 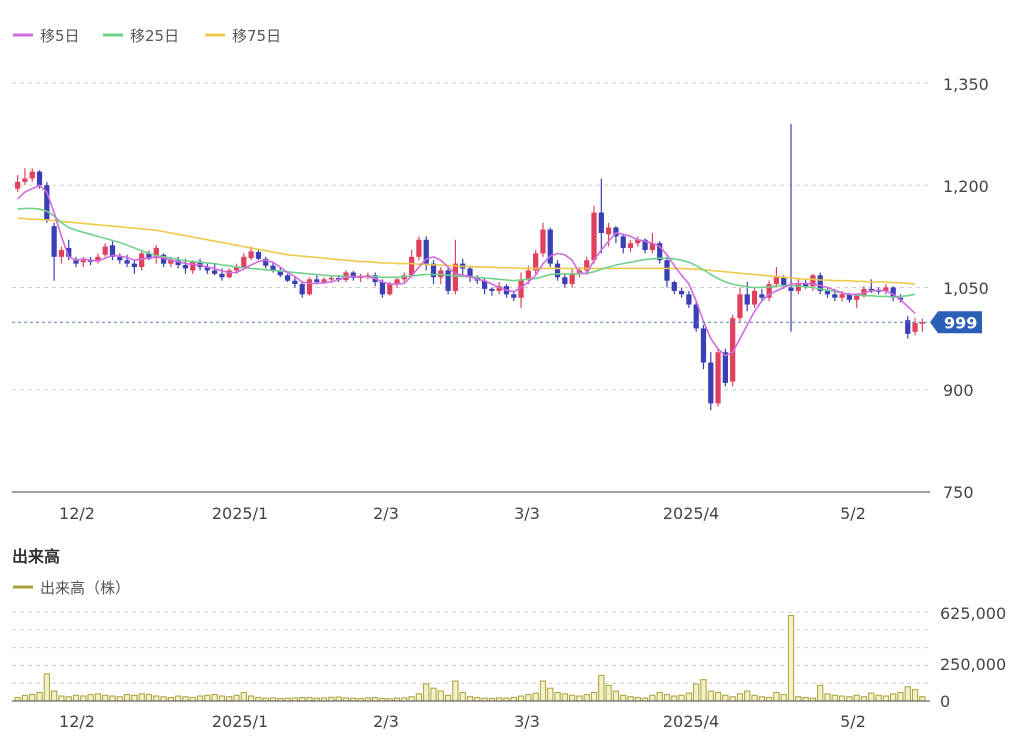 What do you see at coordinates (973, 613) in the screenshot?
I see `y-tick-label: 625,000` at bounding box center [973, 613].